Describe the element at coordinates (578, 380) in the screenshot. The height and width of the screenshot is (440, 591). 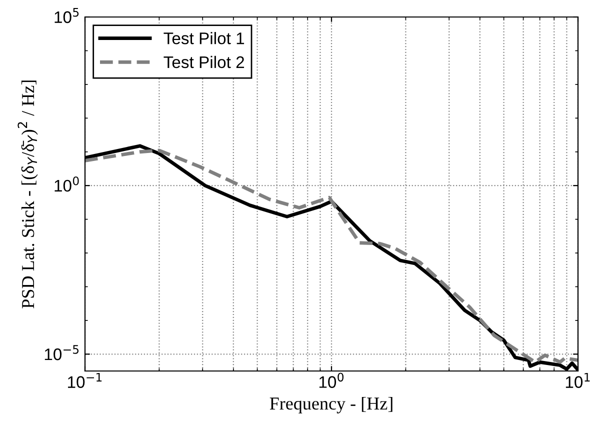
I see `x-tick-label: 10$^{1}$` at that location.